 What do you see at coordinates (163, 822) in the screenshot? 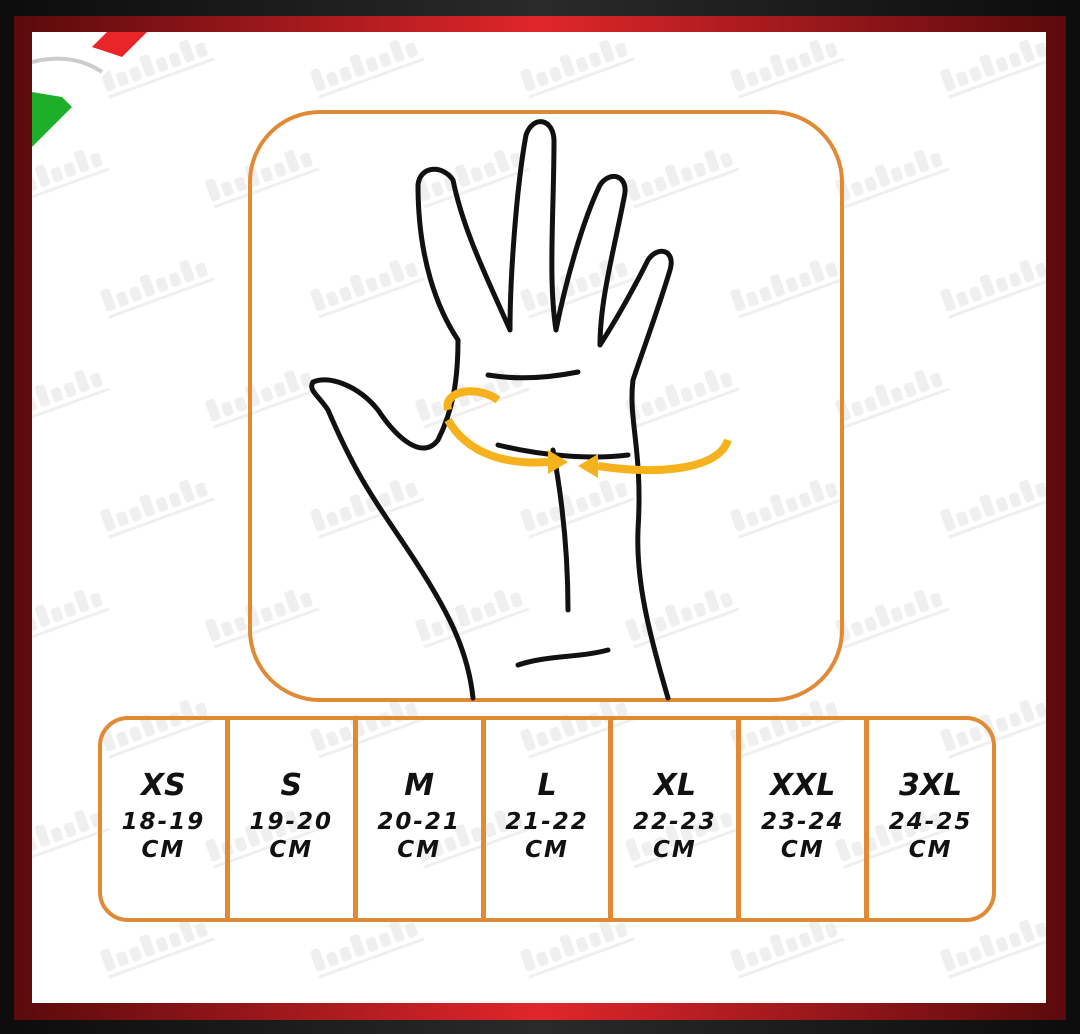
I see `size-range: 18-19` at bounding box center [163, 822].